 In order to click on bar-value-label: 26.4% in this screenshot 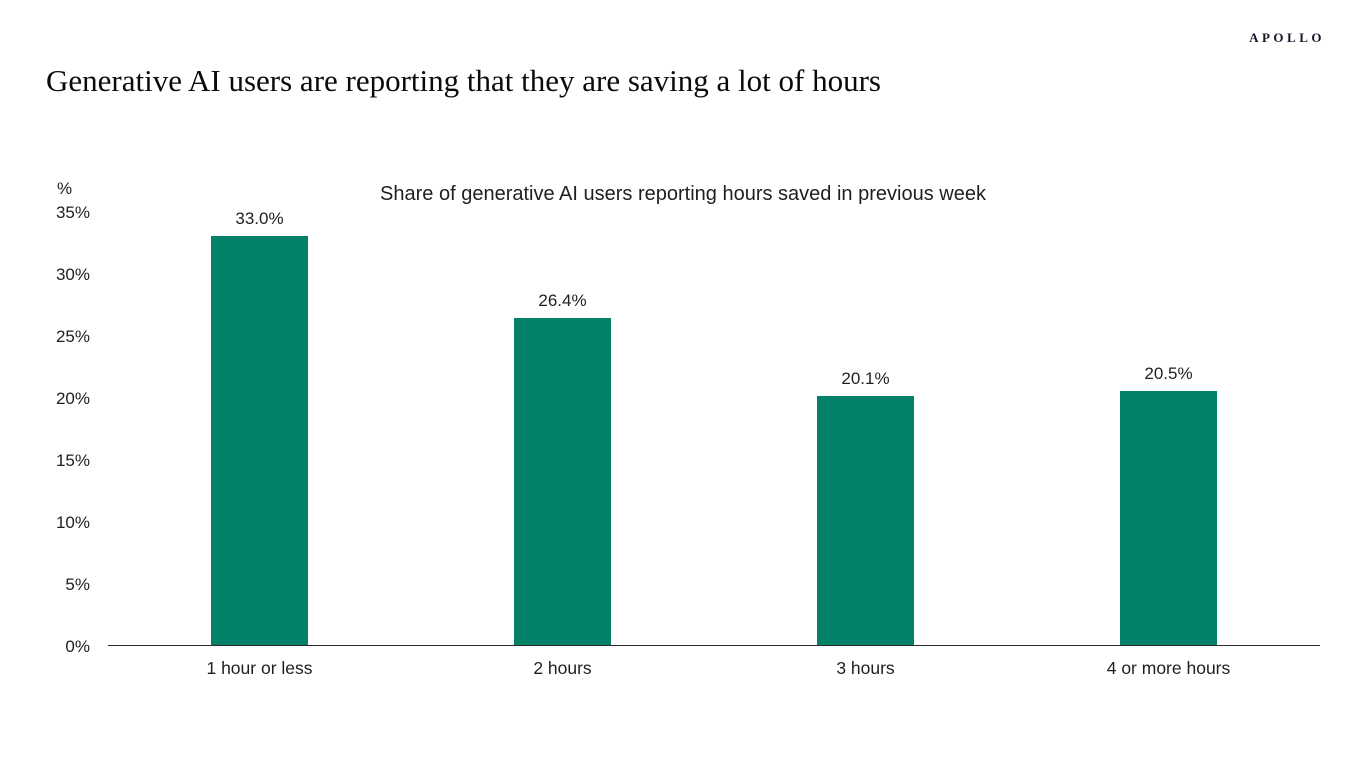, I will do `click(562, 300)`.